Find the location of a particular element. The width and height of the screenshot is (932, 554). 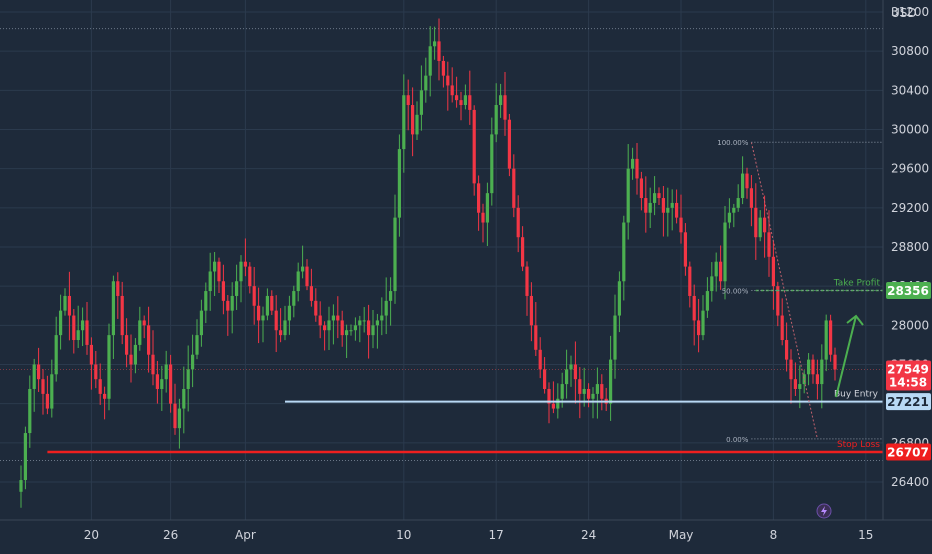

time-axis: 20 26 Apr 10 17 24 May 8 15 is located at coordinates (479, 535).